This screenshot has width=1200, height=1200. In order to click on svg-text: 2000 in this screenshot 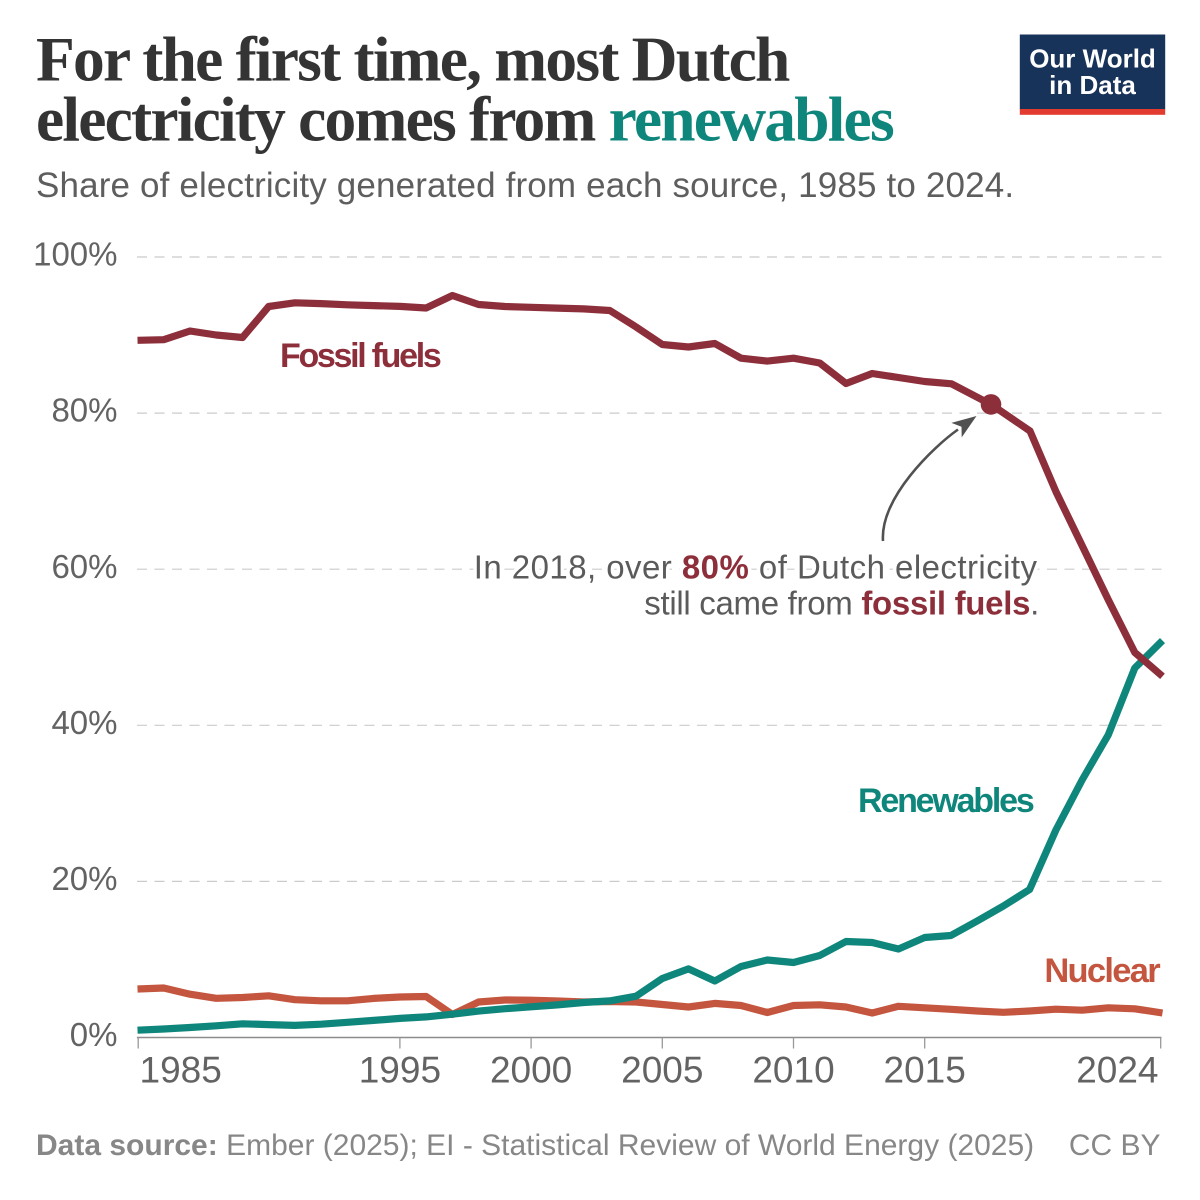, I will do `click(531, 1070)`.